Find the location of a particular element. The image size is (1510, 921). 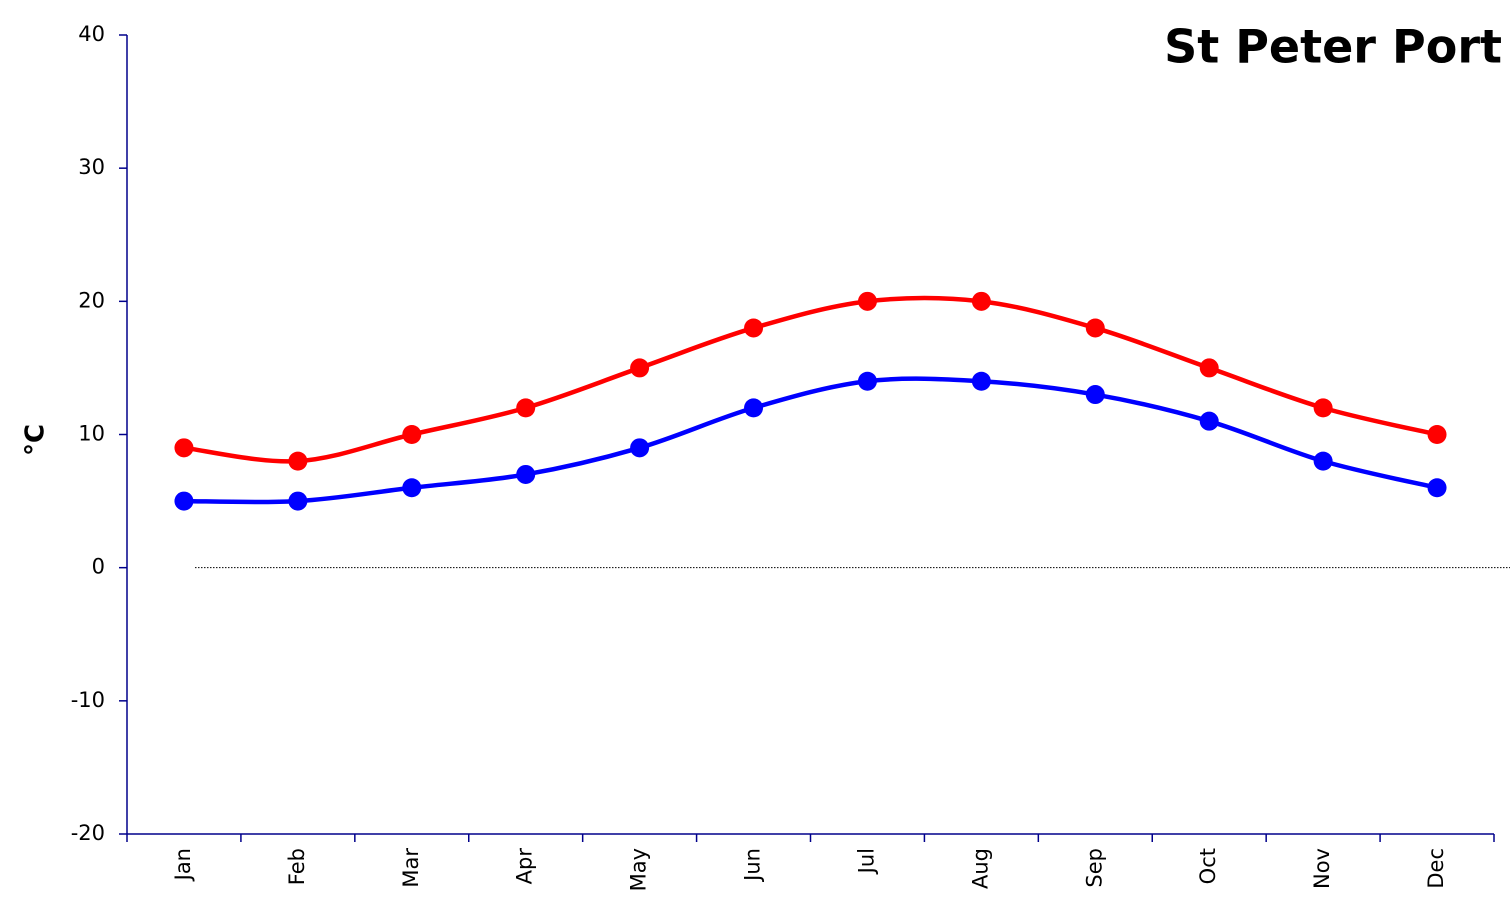

x-tick-label: Oct is located at coordinates (1208, 866).